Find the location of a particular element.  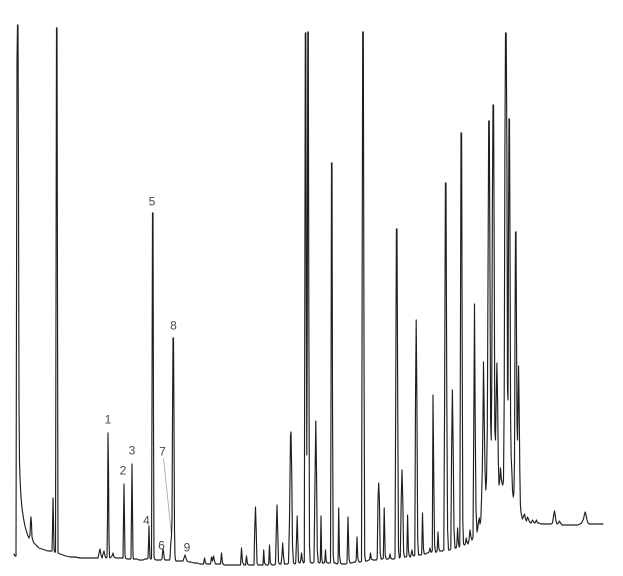

peak-label-6: 6 is located at coordinates (161, 545).